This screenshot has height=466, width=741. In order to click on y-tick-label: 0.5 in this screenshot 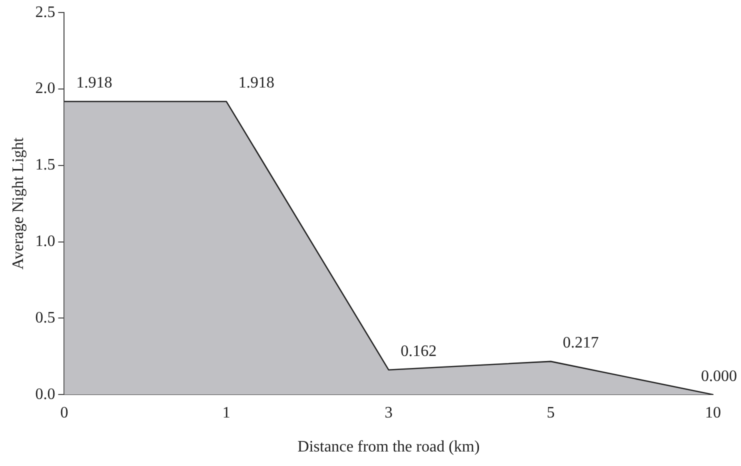, I will do `click(45, 317)`.